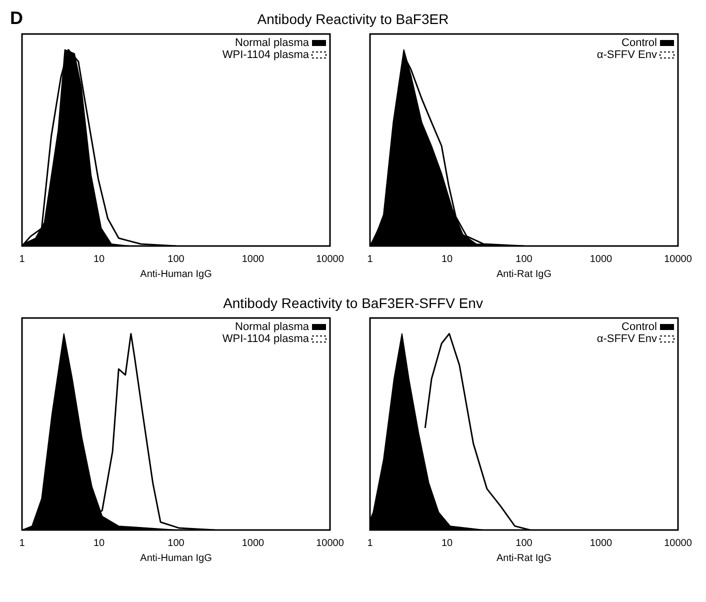  What do you see at coordinates (353, 303) in the screenshot?
I see `chart-title: Antibody Reactivity to BaF3ER-SFFV Env` at bounding box center [353, 303].